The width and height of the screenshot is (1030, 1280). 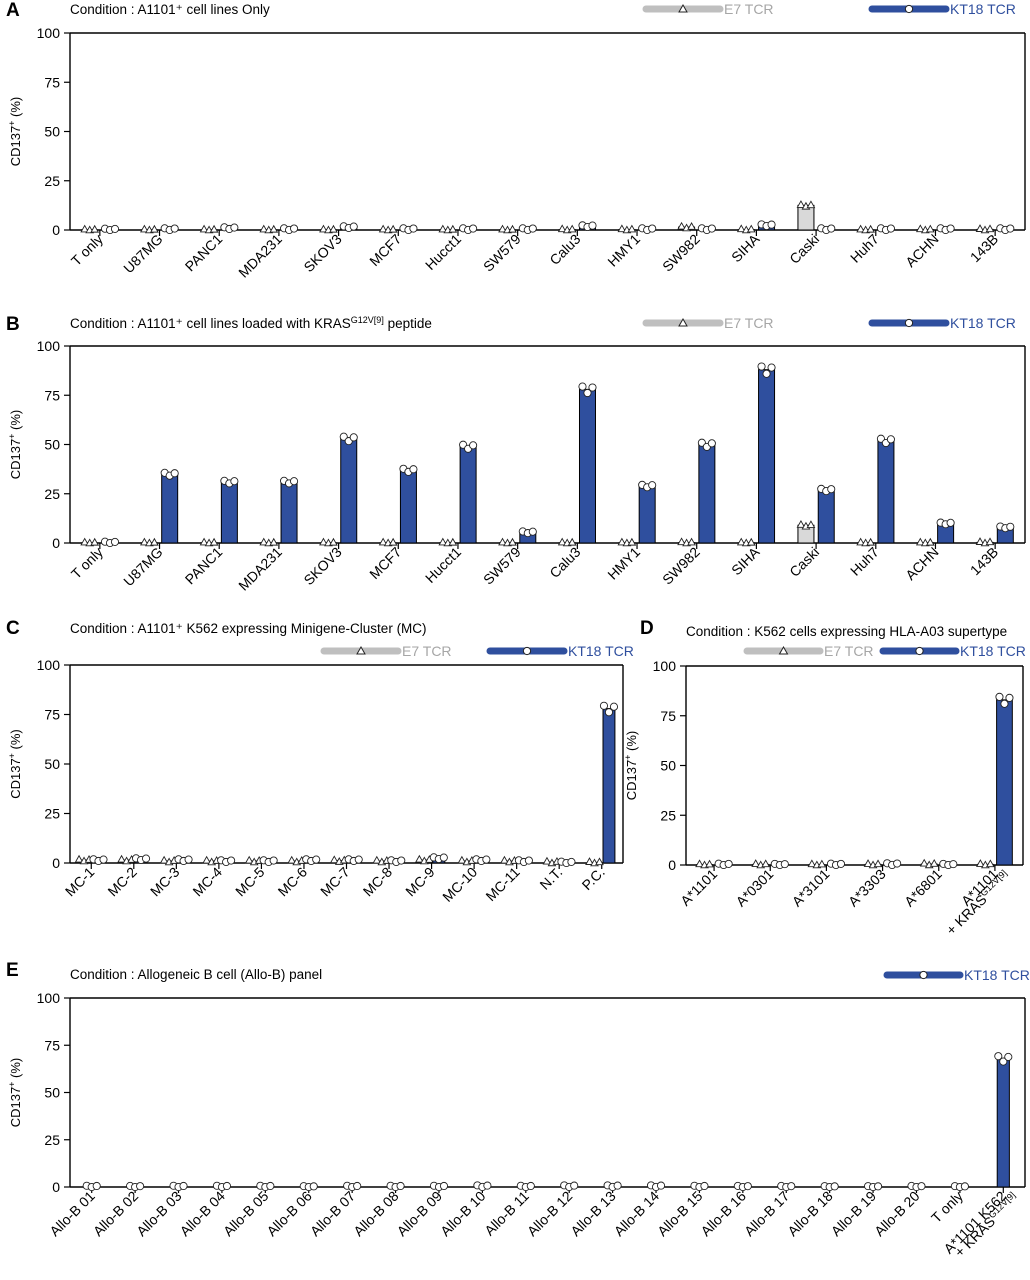 What do you see at coordinates (335, 882) in the screenshot?
I see `x-tick-label: MC-7` at bounding box center [335, 882].